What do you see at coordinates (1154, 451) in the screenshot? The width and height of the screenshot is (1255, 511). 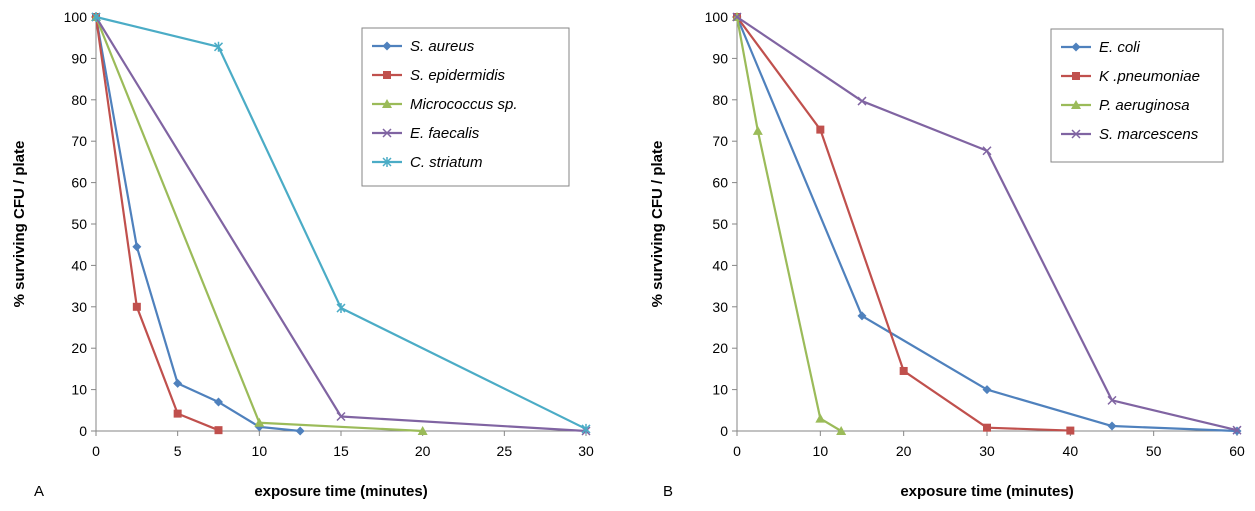 I see `x-tick-label: 50` at bounding box center [1154, 451].